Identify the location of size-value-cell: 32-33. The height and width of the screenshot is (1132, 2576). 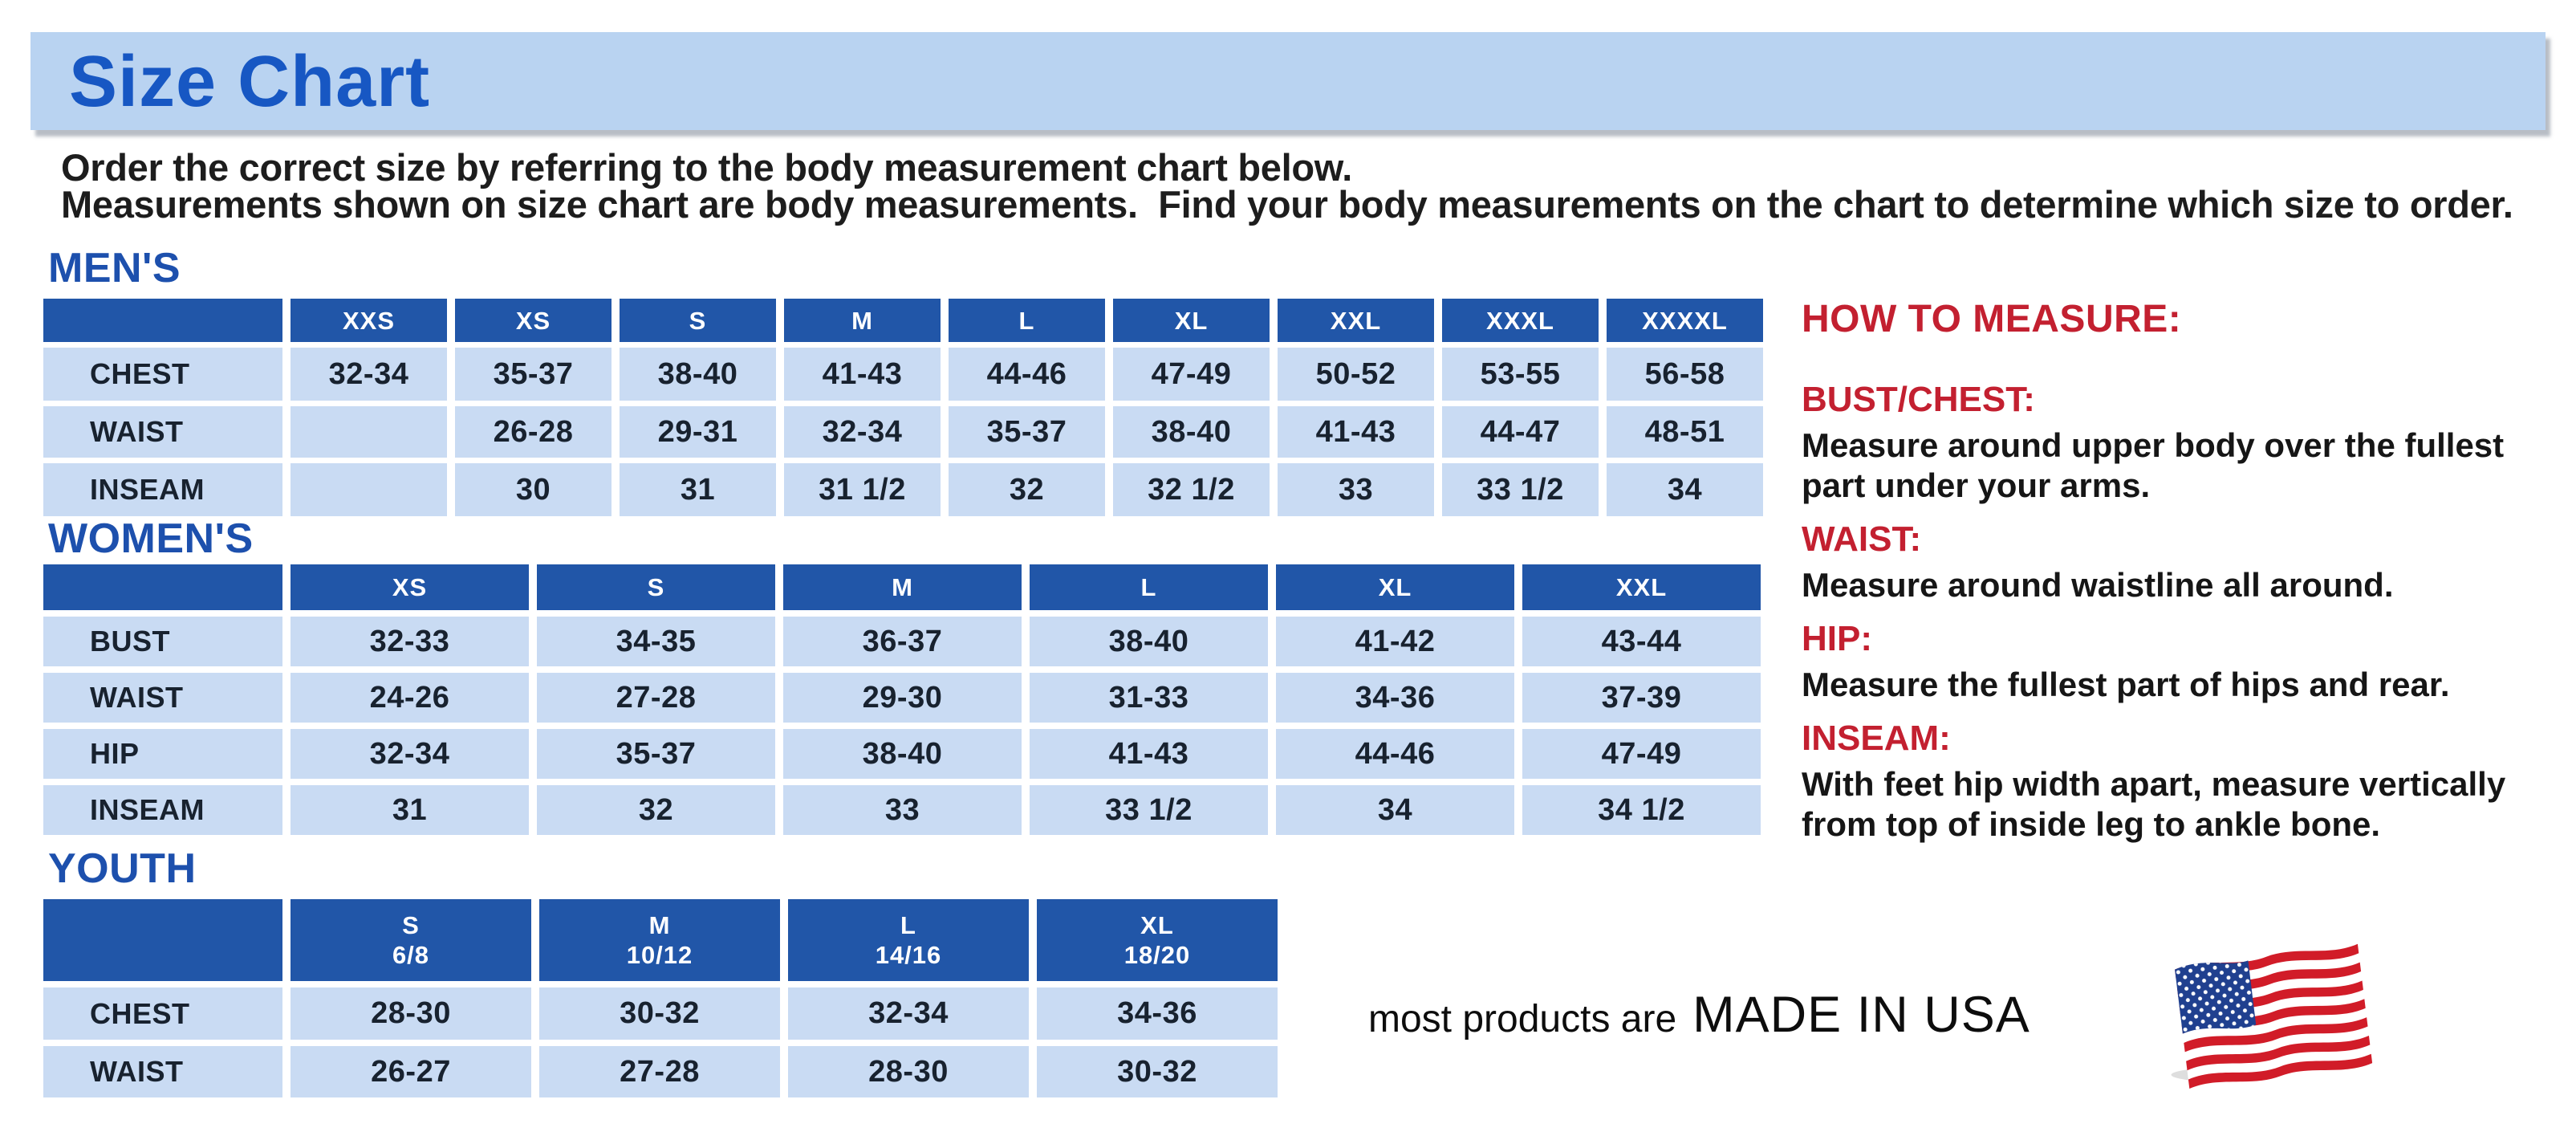
(410, 641).